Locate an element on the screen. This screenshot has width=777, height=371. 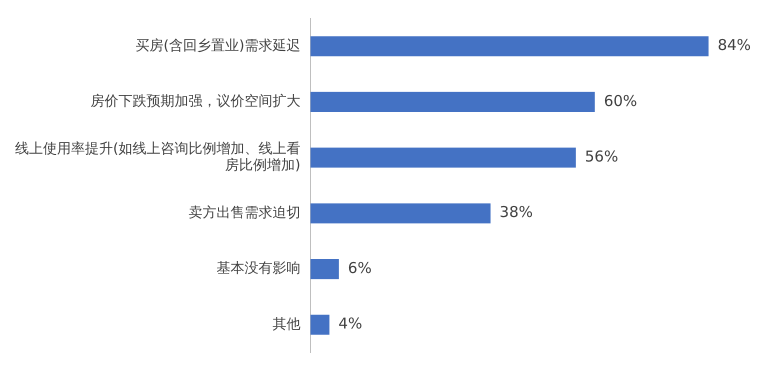
data-label: 6% is located at coordinates (360, 267).